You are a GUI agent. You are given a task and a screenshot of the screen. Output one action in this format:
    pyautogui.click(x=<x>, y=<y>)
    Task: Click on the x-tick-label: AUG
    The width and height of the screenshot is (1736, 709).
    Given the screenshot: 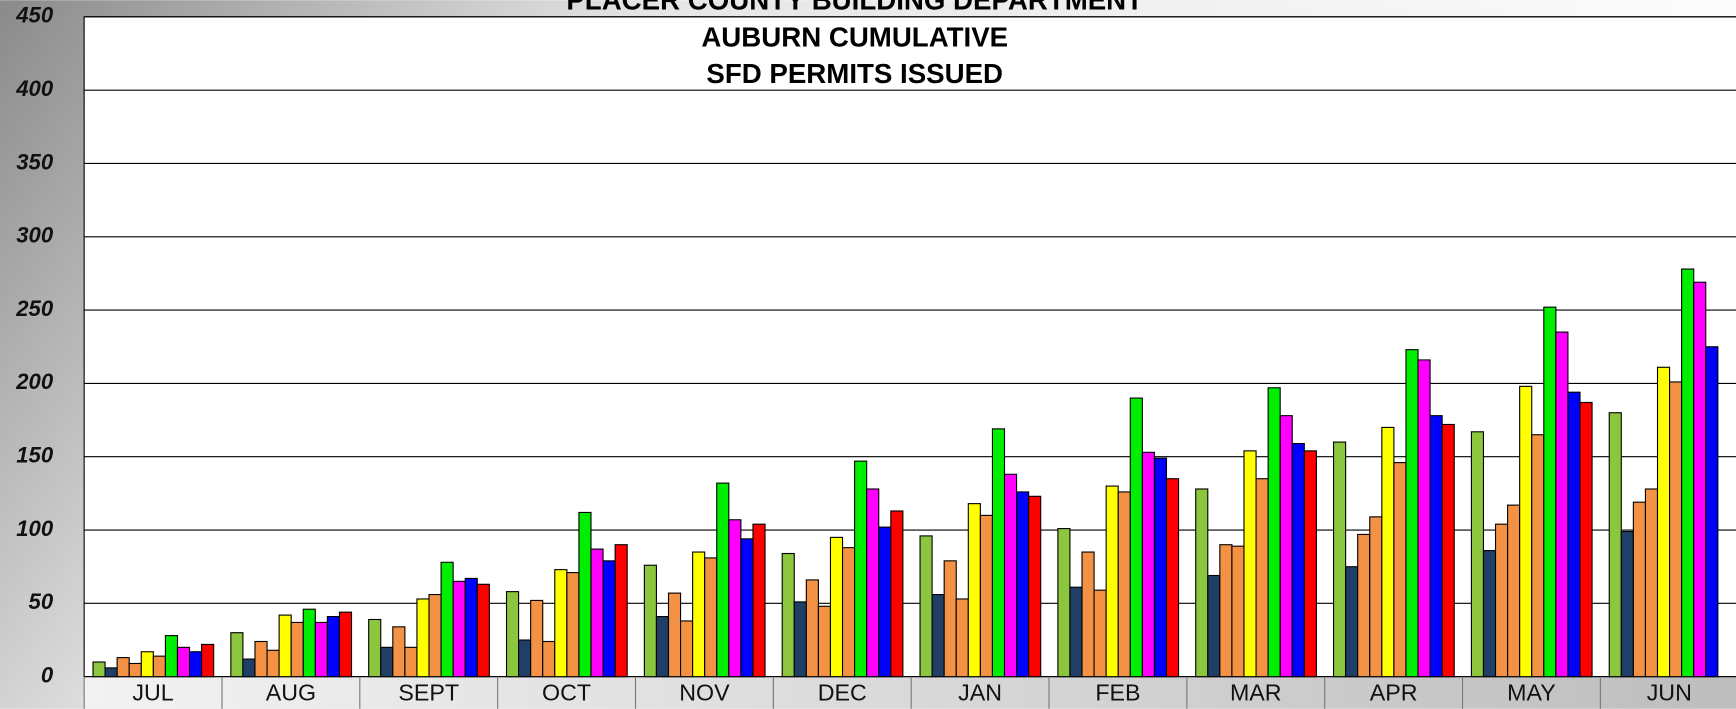 What is the action you would take?
    pyautogui.click(x=291, y=693)
    